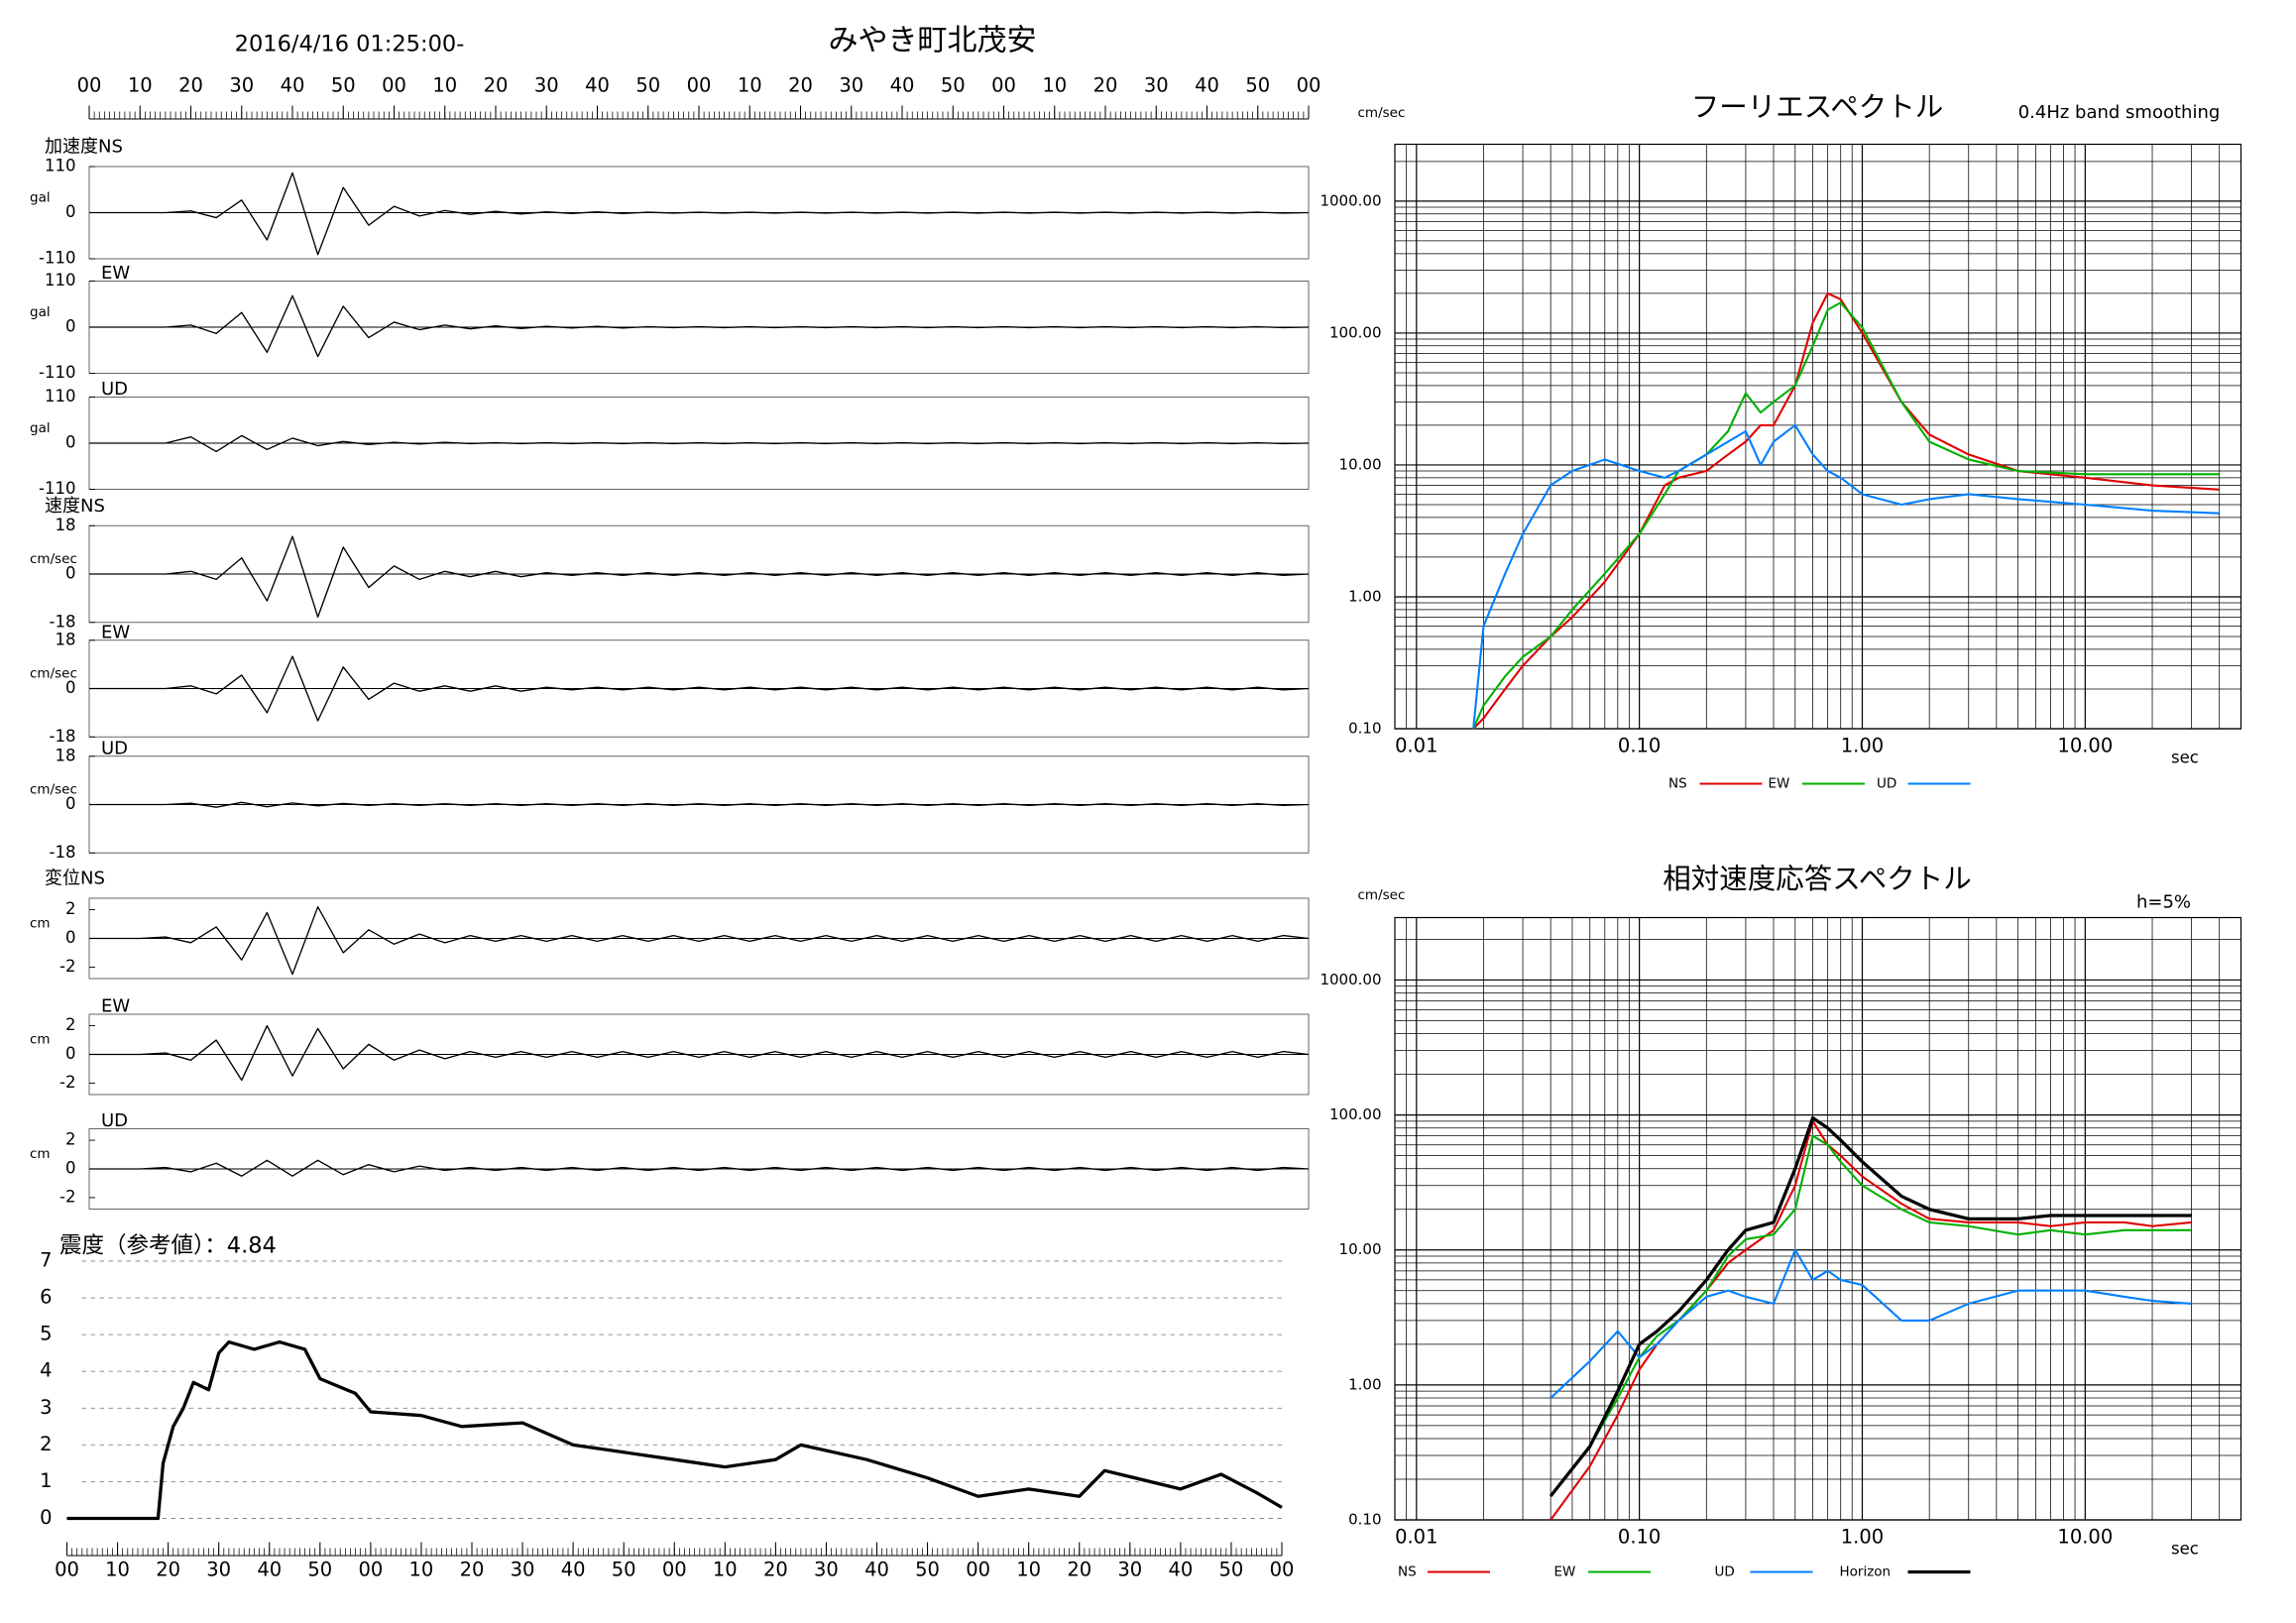 This screenshot has width=2296, height=1623. Describe the element at coordinates (75, 506) in the screenshot. I see `panel-label: 速度NS` at that location.